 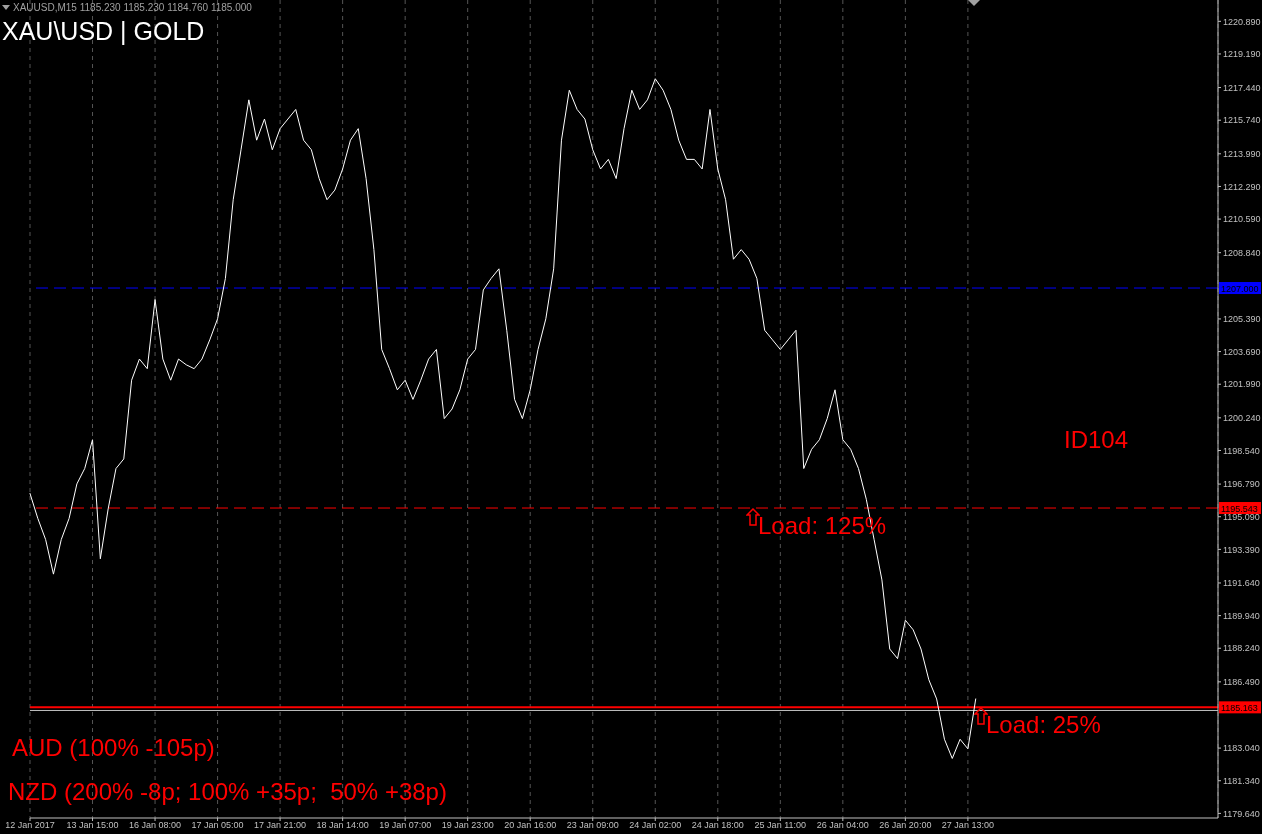 What do you see at coordinates (103, 31) in the screenshot?
I see `text: XAU\USD | GOLD` at bounding box center [103, 31].